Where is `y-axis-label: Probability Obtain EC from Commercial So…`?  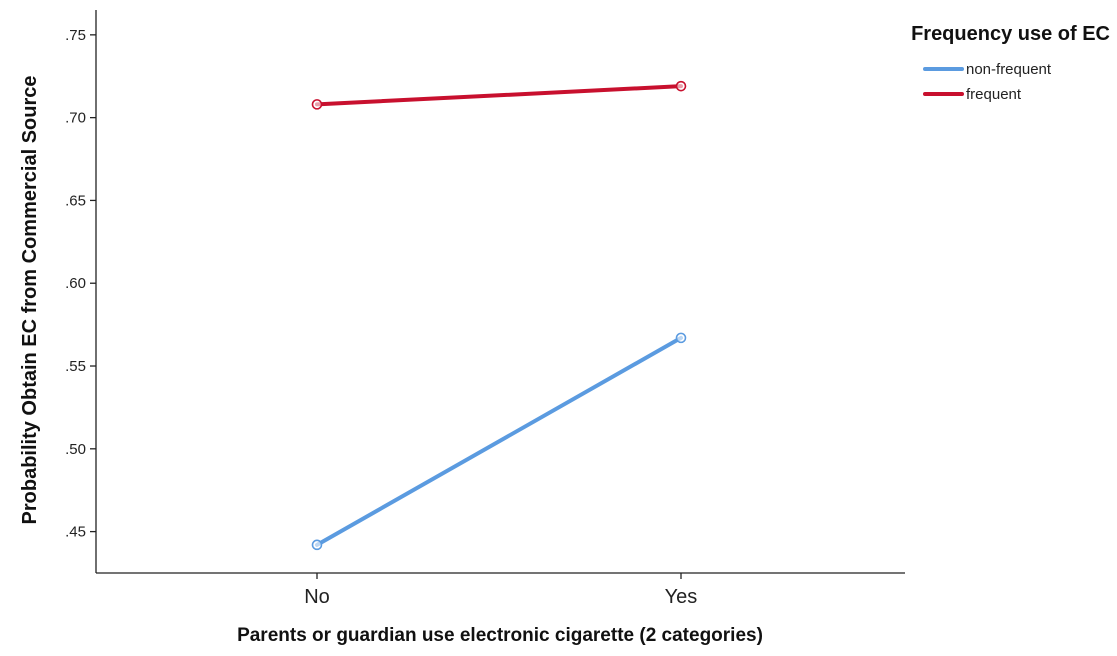
y-axis-label: Probability Obtain EC from Commercial So… is located at coordinates (30, 300).